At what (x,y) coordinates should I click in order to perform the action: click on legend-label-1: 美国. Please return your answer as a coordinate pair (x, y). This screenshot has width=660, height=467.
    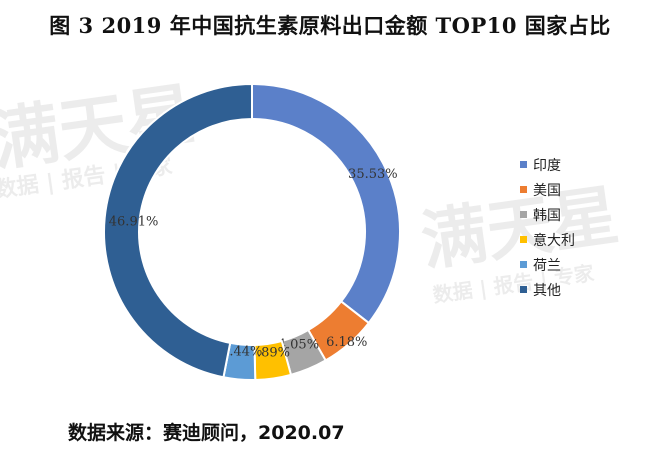
    Looking at the image, I should click on (547, 190).